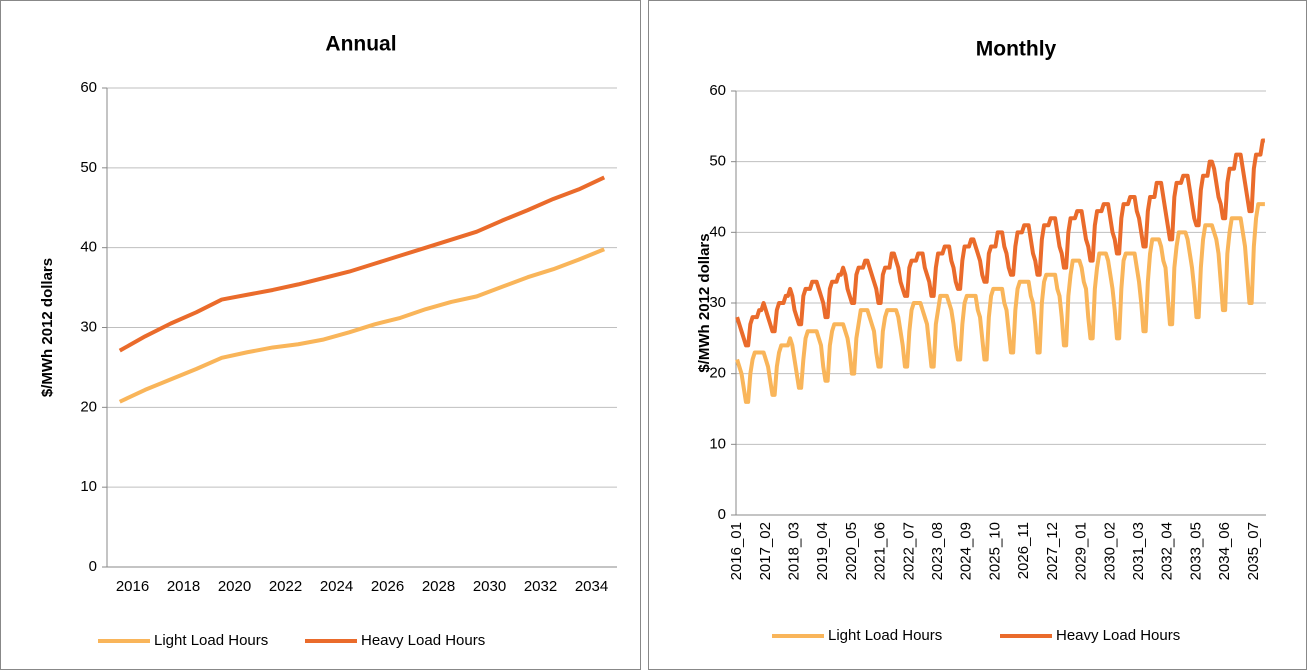  Describe the element at coordinates (994, 551) in the screenshot. I see `x-tick-label: 2025_10` at that location.